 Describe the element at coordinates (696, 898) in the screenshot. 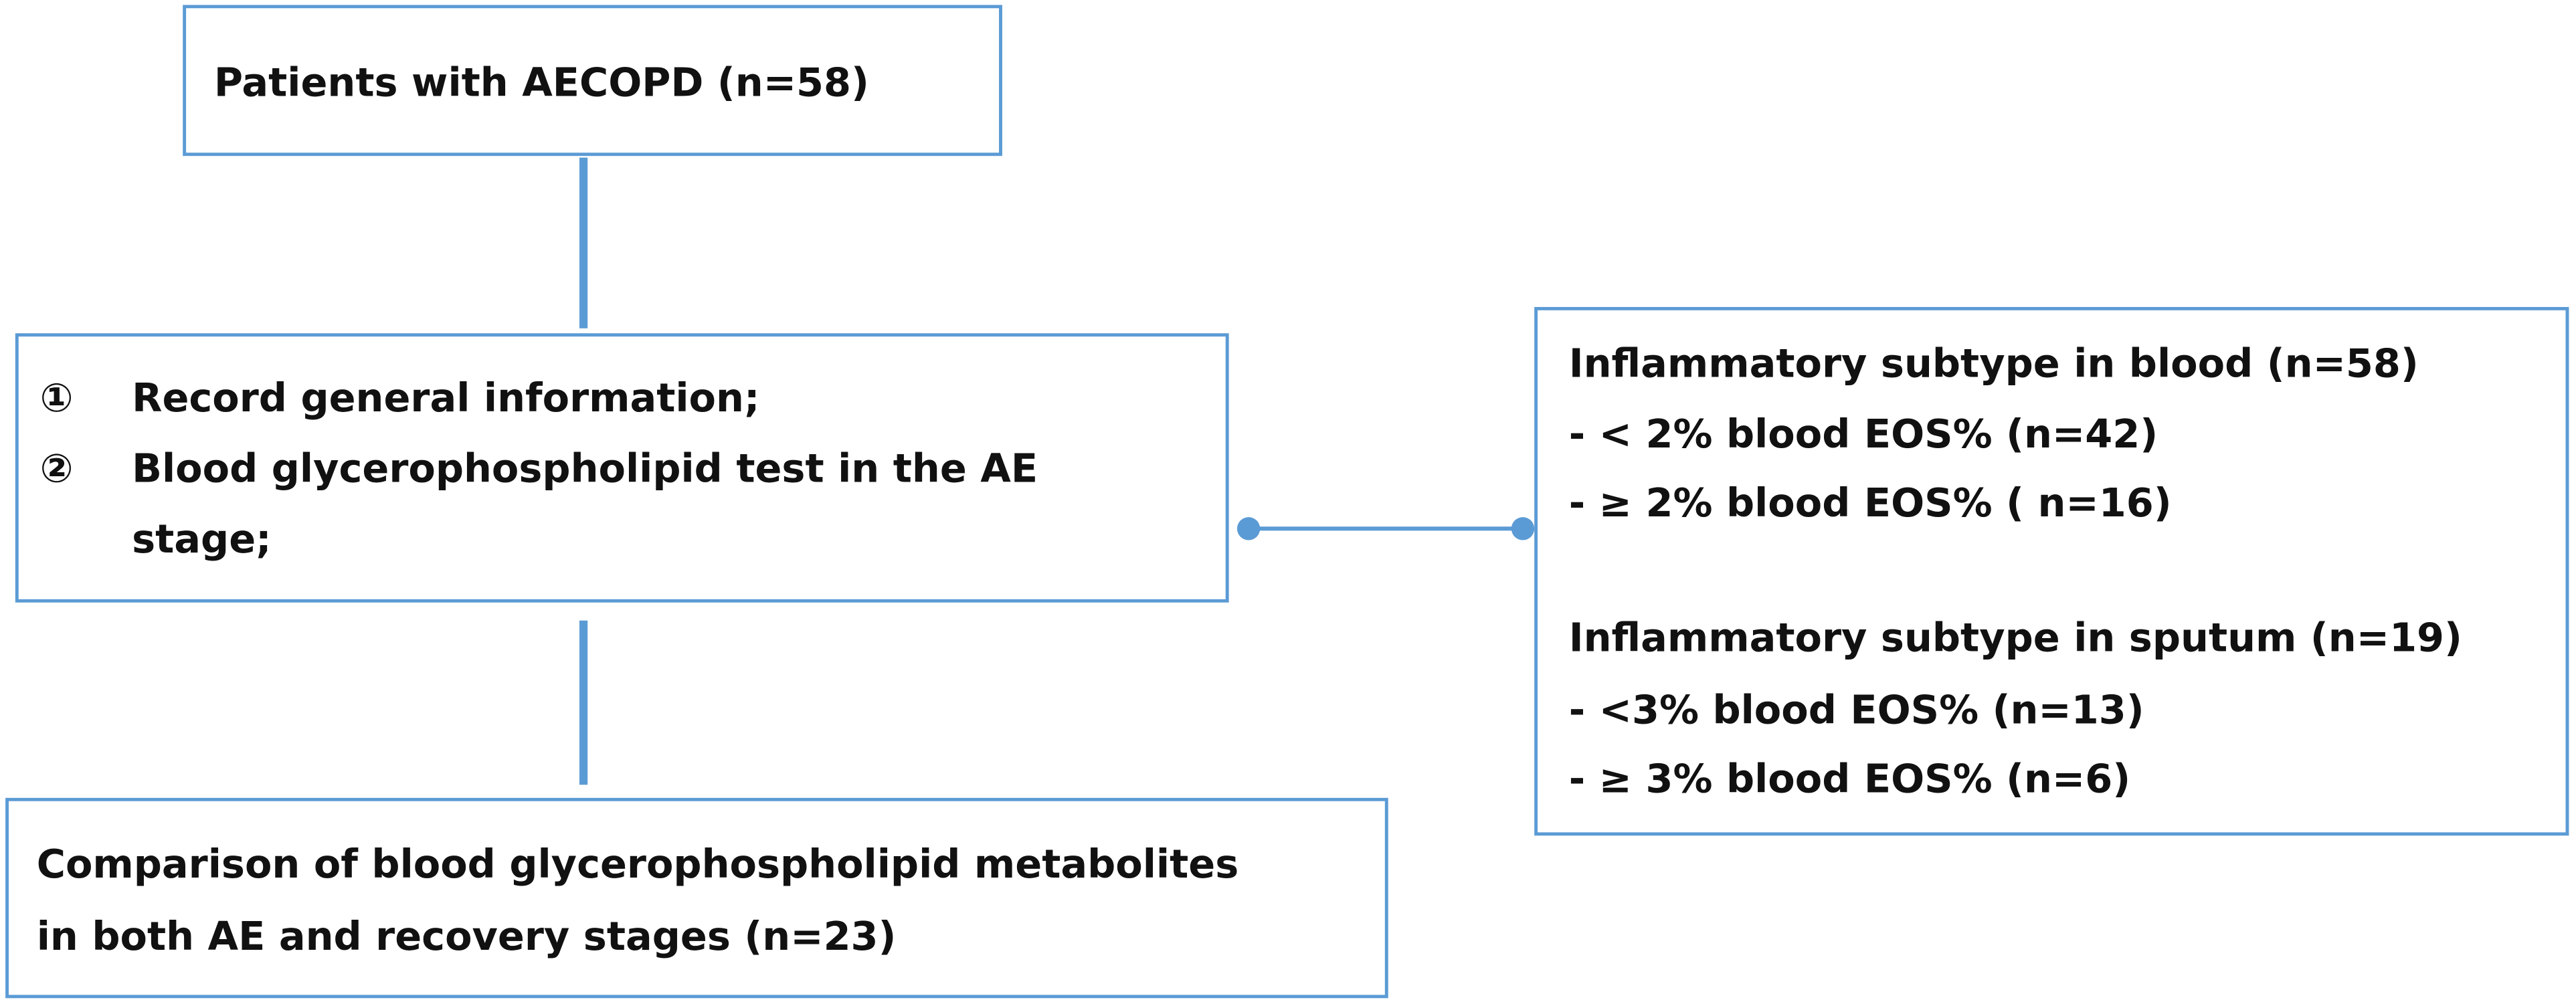

I see `box-comparison` at that location.